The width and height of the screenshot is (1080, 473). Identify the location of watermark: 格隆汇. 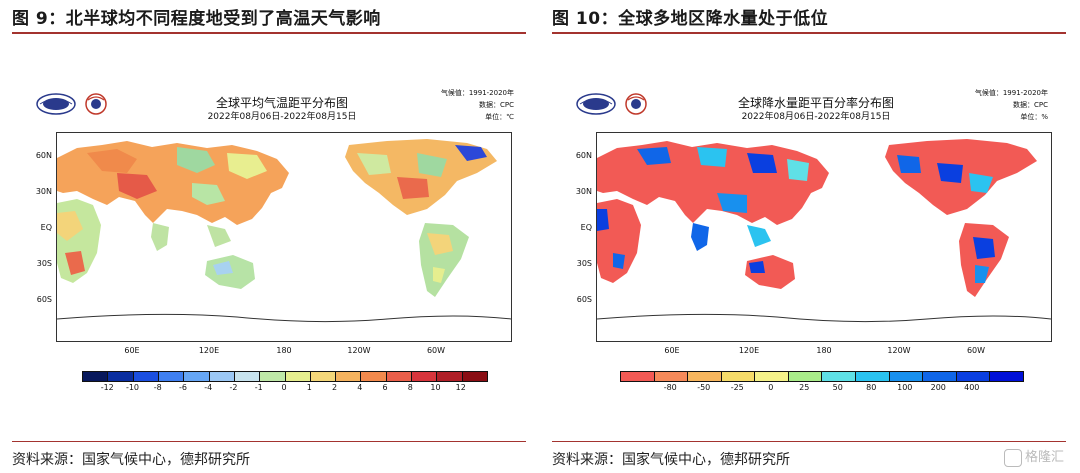
(1034, 456).